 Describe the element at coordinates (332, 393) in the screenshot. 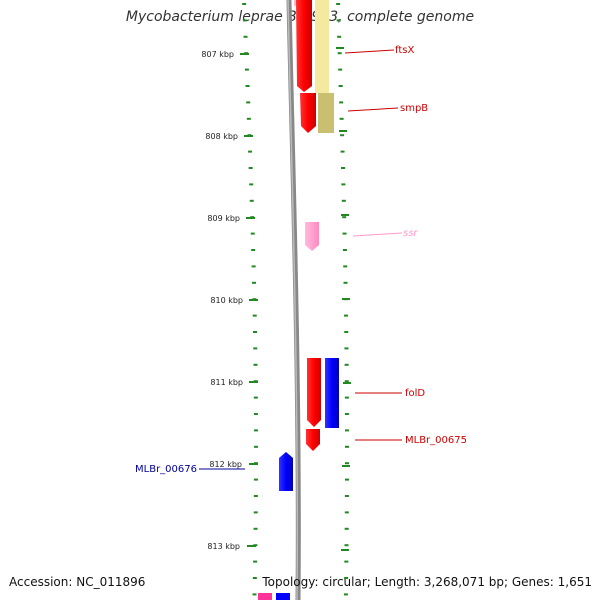

I see `gene-reverse-block` at that location.